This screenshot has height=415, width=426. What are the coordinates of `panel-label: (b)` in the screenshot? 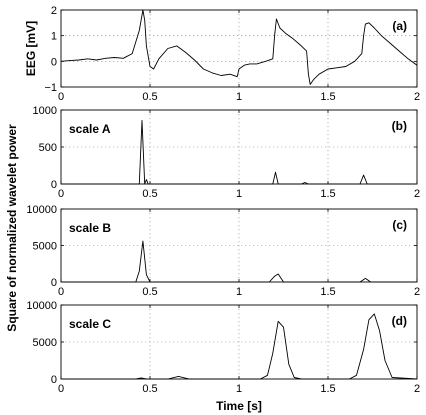 It's located at (399, 126).